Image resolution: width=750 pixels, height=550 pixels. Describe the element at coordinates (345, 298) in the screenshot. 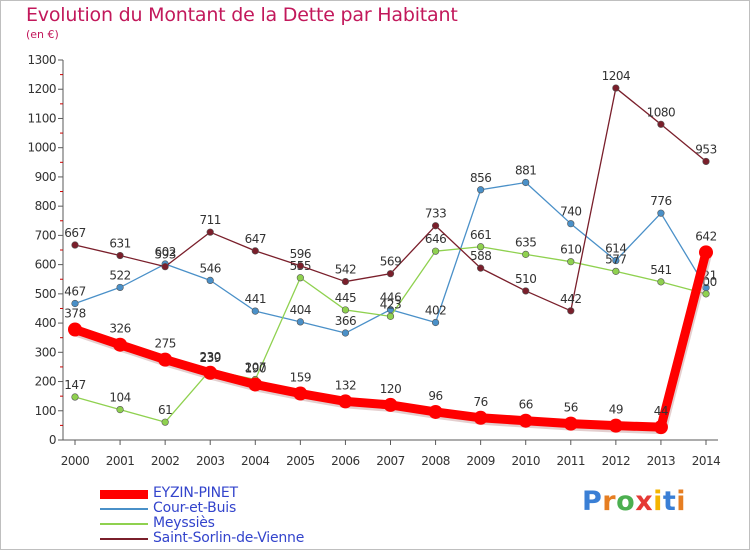

I see `data-label-meyssies: 445` at that location.